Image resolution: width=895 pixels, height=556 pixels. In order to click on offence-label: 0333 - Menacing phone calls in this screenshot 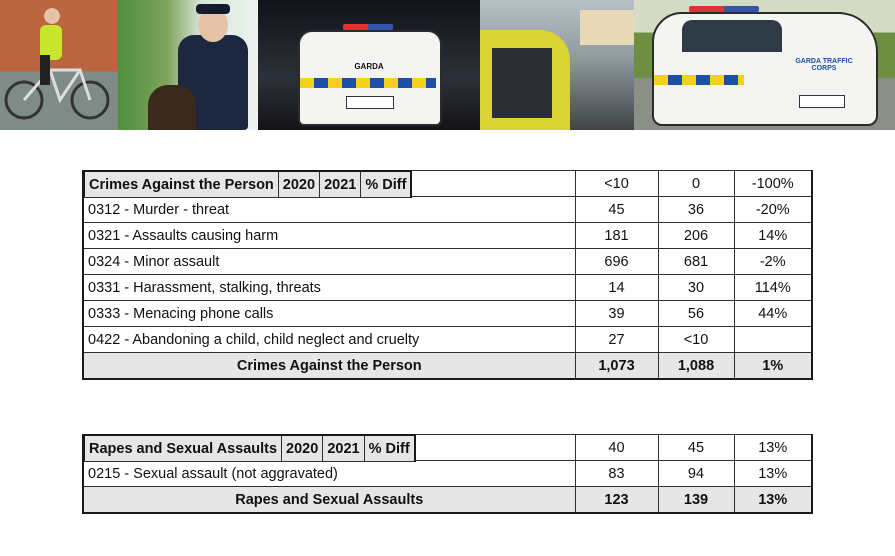, I will do `click(329, 313)`.